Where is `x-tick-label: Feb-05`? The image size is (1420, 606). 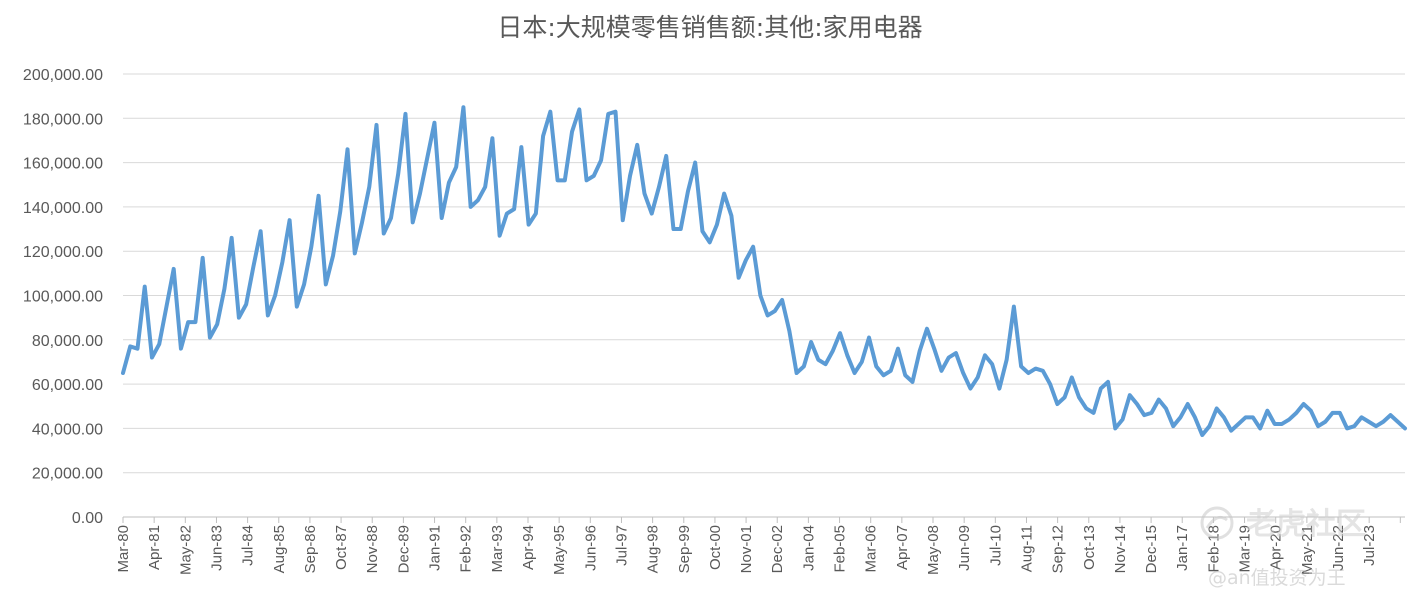
x-tick-label: Feb-05 is located at coordinates (840, 549).